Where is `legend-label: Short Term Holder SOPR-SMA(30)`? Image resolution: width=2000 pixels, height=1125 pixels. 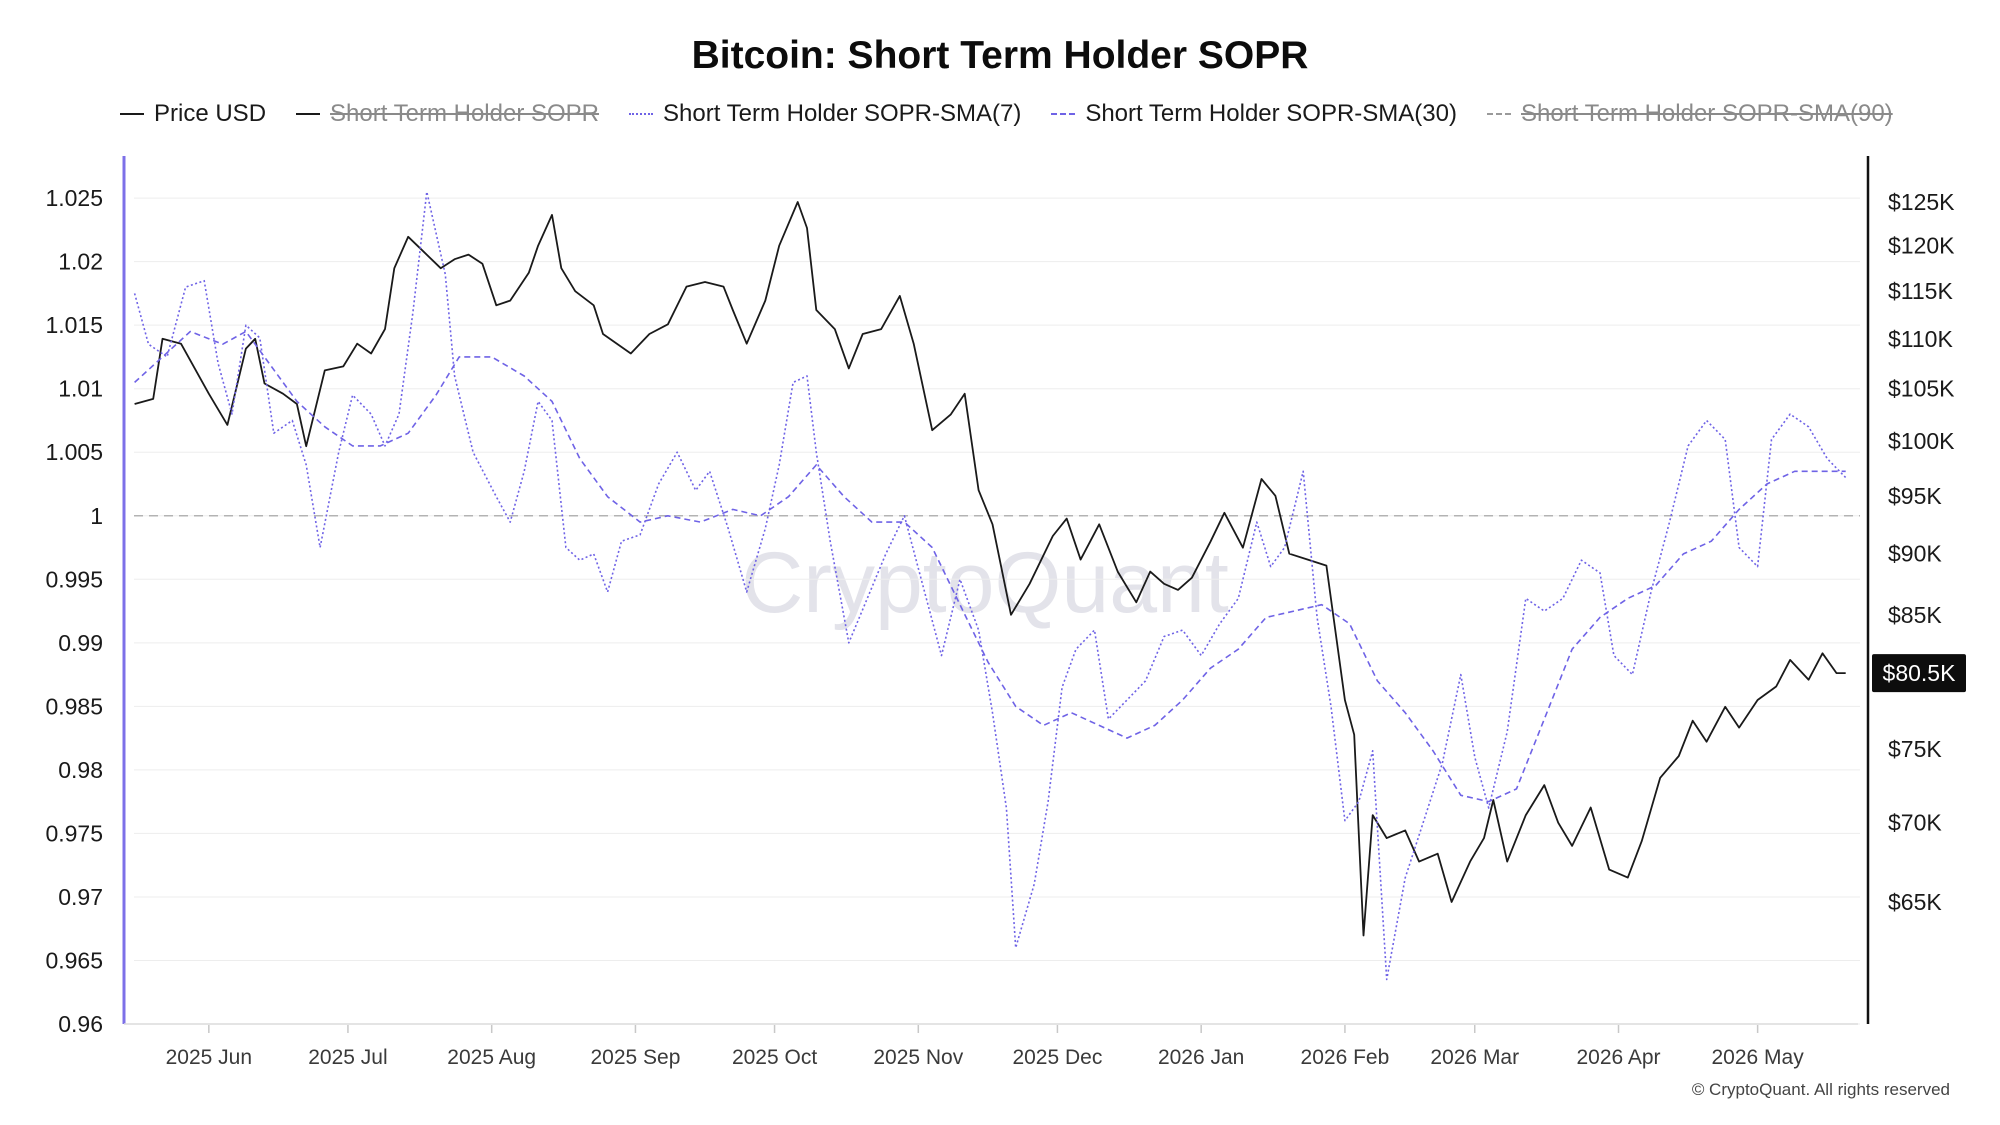 legend-label: Short Term Holder SOPR-SMA(30) is located at coordinates (1271, 113).